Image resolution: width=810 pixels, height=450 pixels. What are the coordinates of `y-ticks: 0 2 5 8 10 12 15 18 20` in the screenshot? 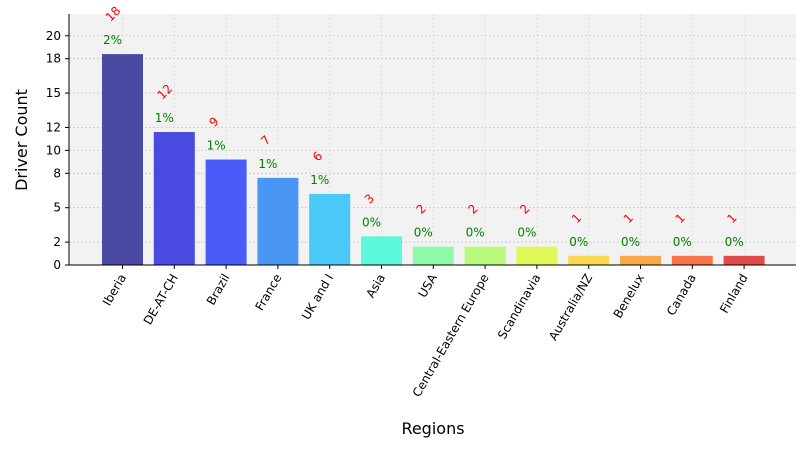 It's located at (57, 150).